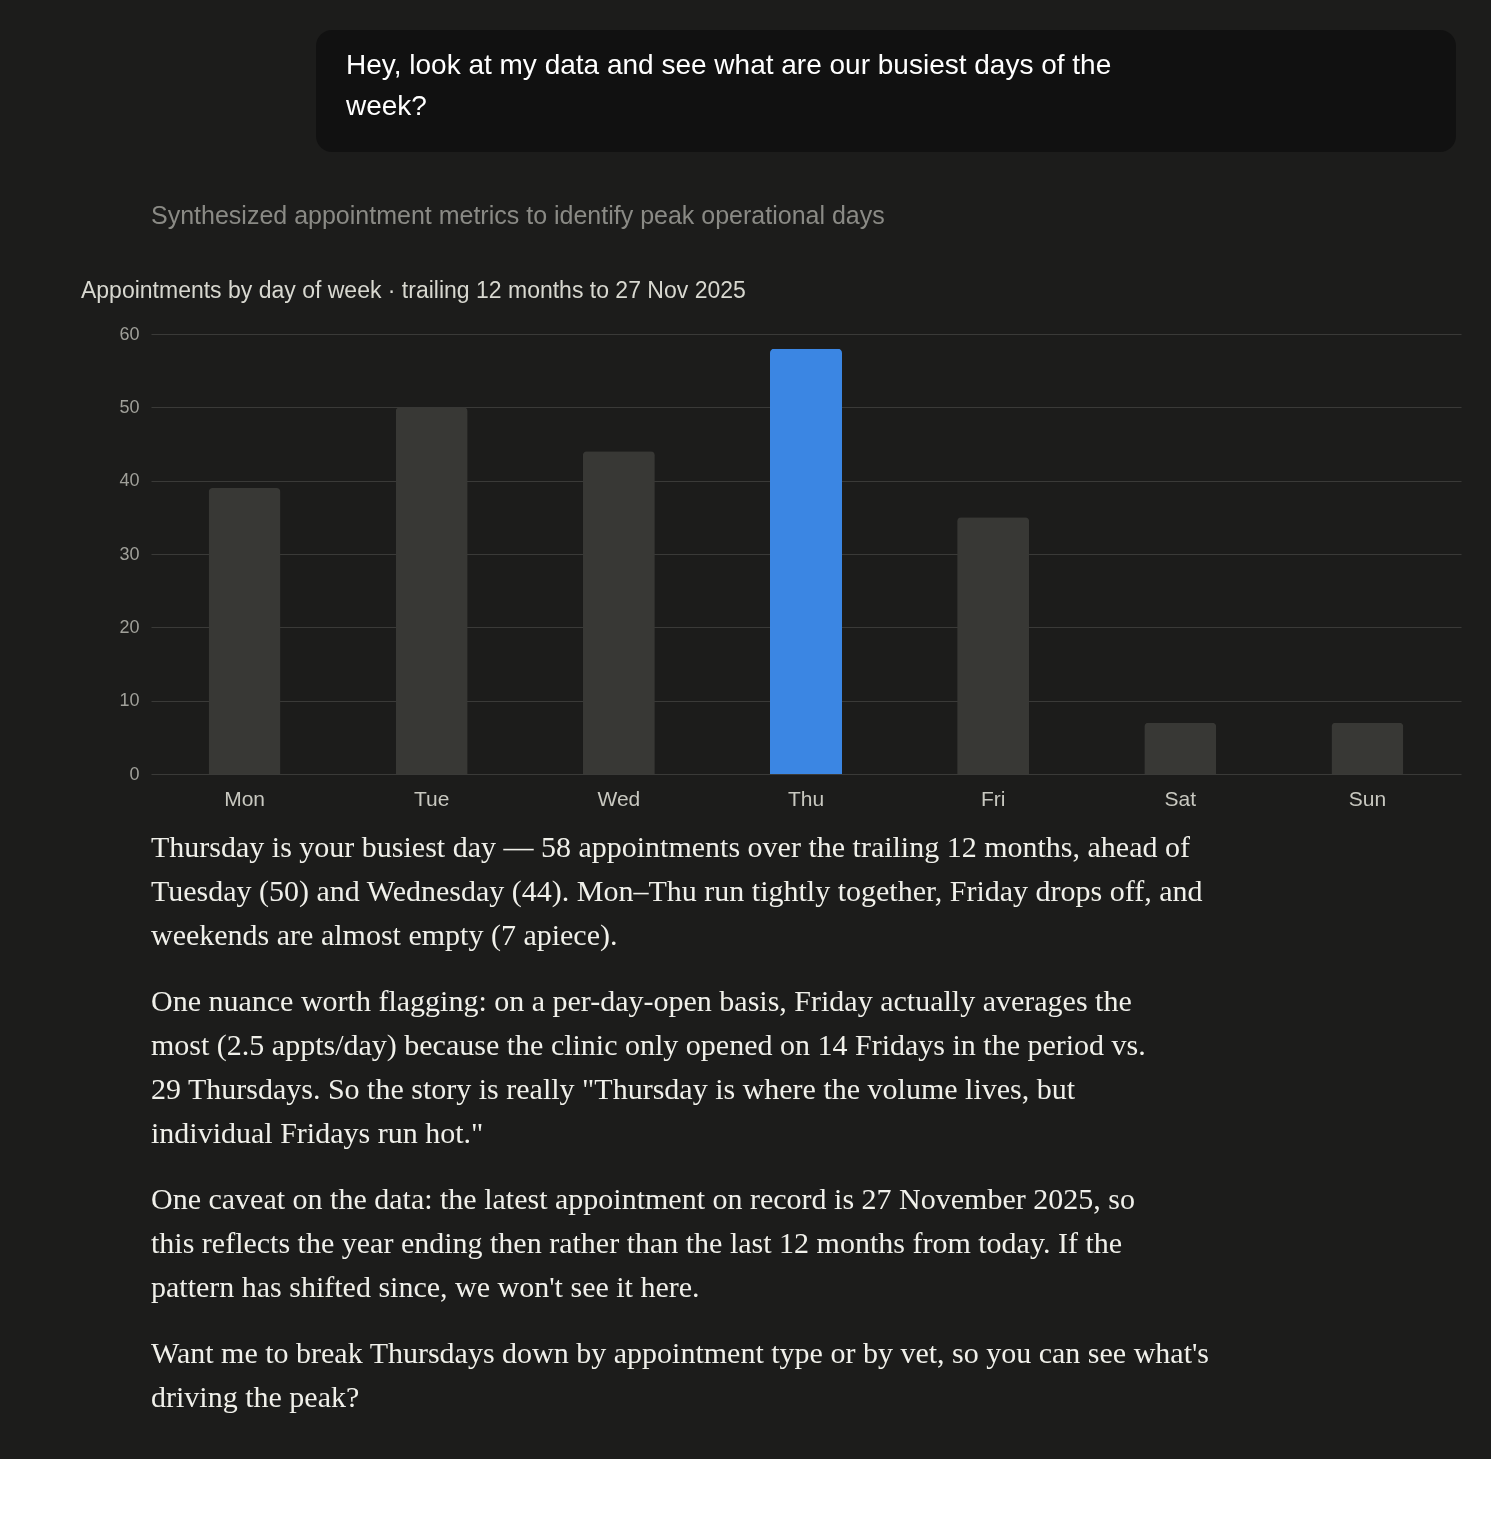 The height and width of the screenshot is (1516, 1500). Describe the element at coordinates (806, 798) in the screenshot. I see `x-tick-label: Thu` at that location.